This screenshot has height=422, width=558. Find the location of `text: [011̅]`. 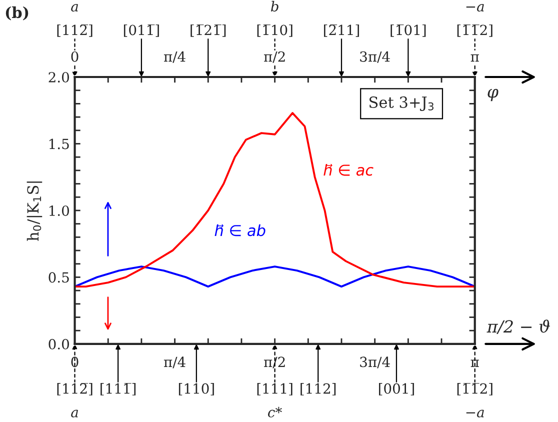

text: [011̅] is located at coordinates (141, 30).